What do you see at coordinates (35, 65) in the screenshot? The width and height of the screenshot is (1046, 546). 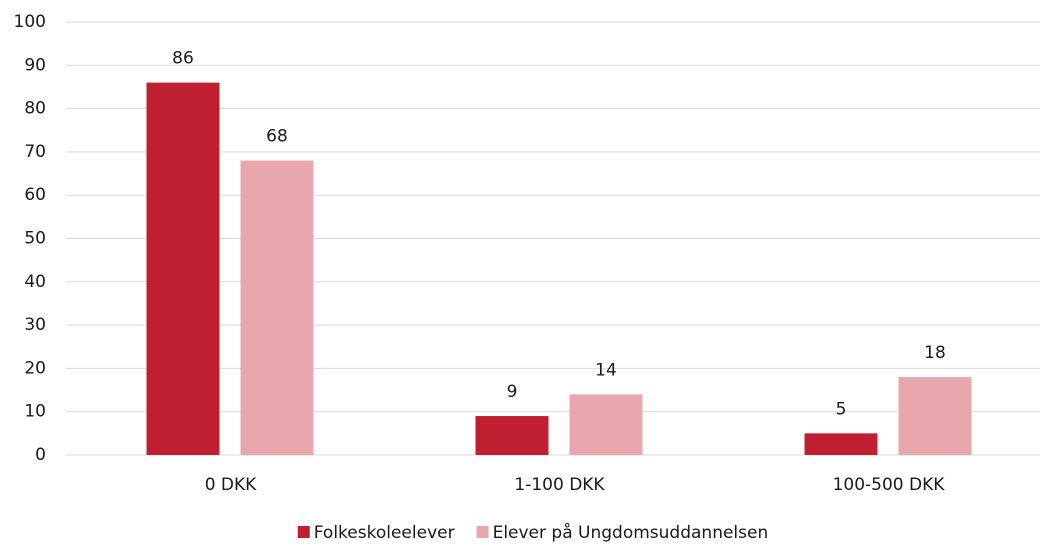 I see `y-tick-label: 90` at bounding box center [35, 65].